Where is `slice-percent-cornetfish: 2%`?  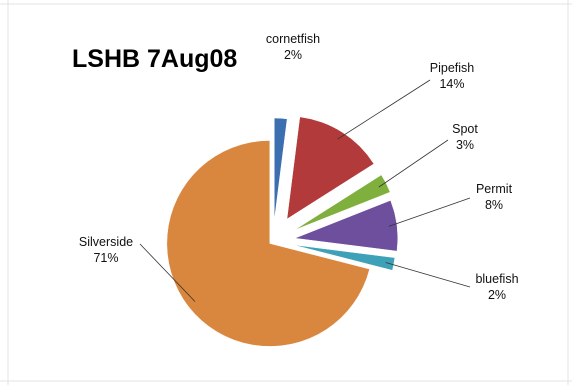
slice-percent-cornetfish: 2% is located at coordinates (293, 55).